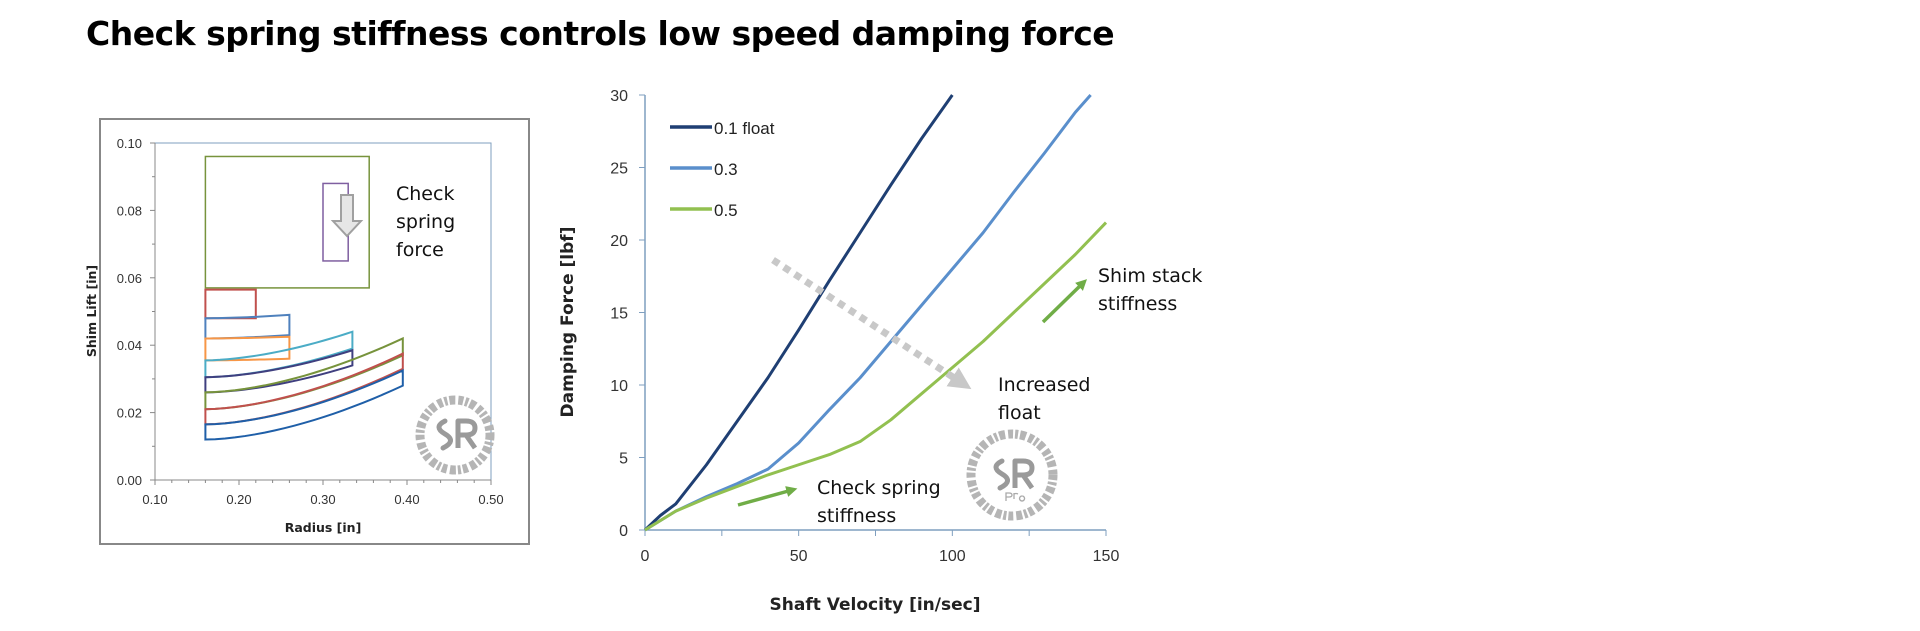 The image size is (1920, 631). What do you see at coordinates (238, 499) in the screenshot?
I see `left-x-tick-label: 0.20` at bounding box center [238, 499].